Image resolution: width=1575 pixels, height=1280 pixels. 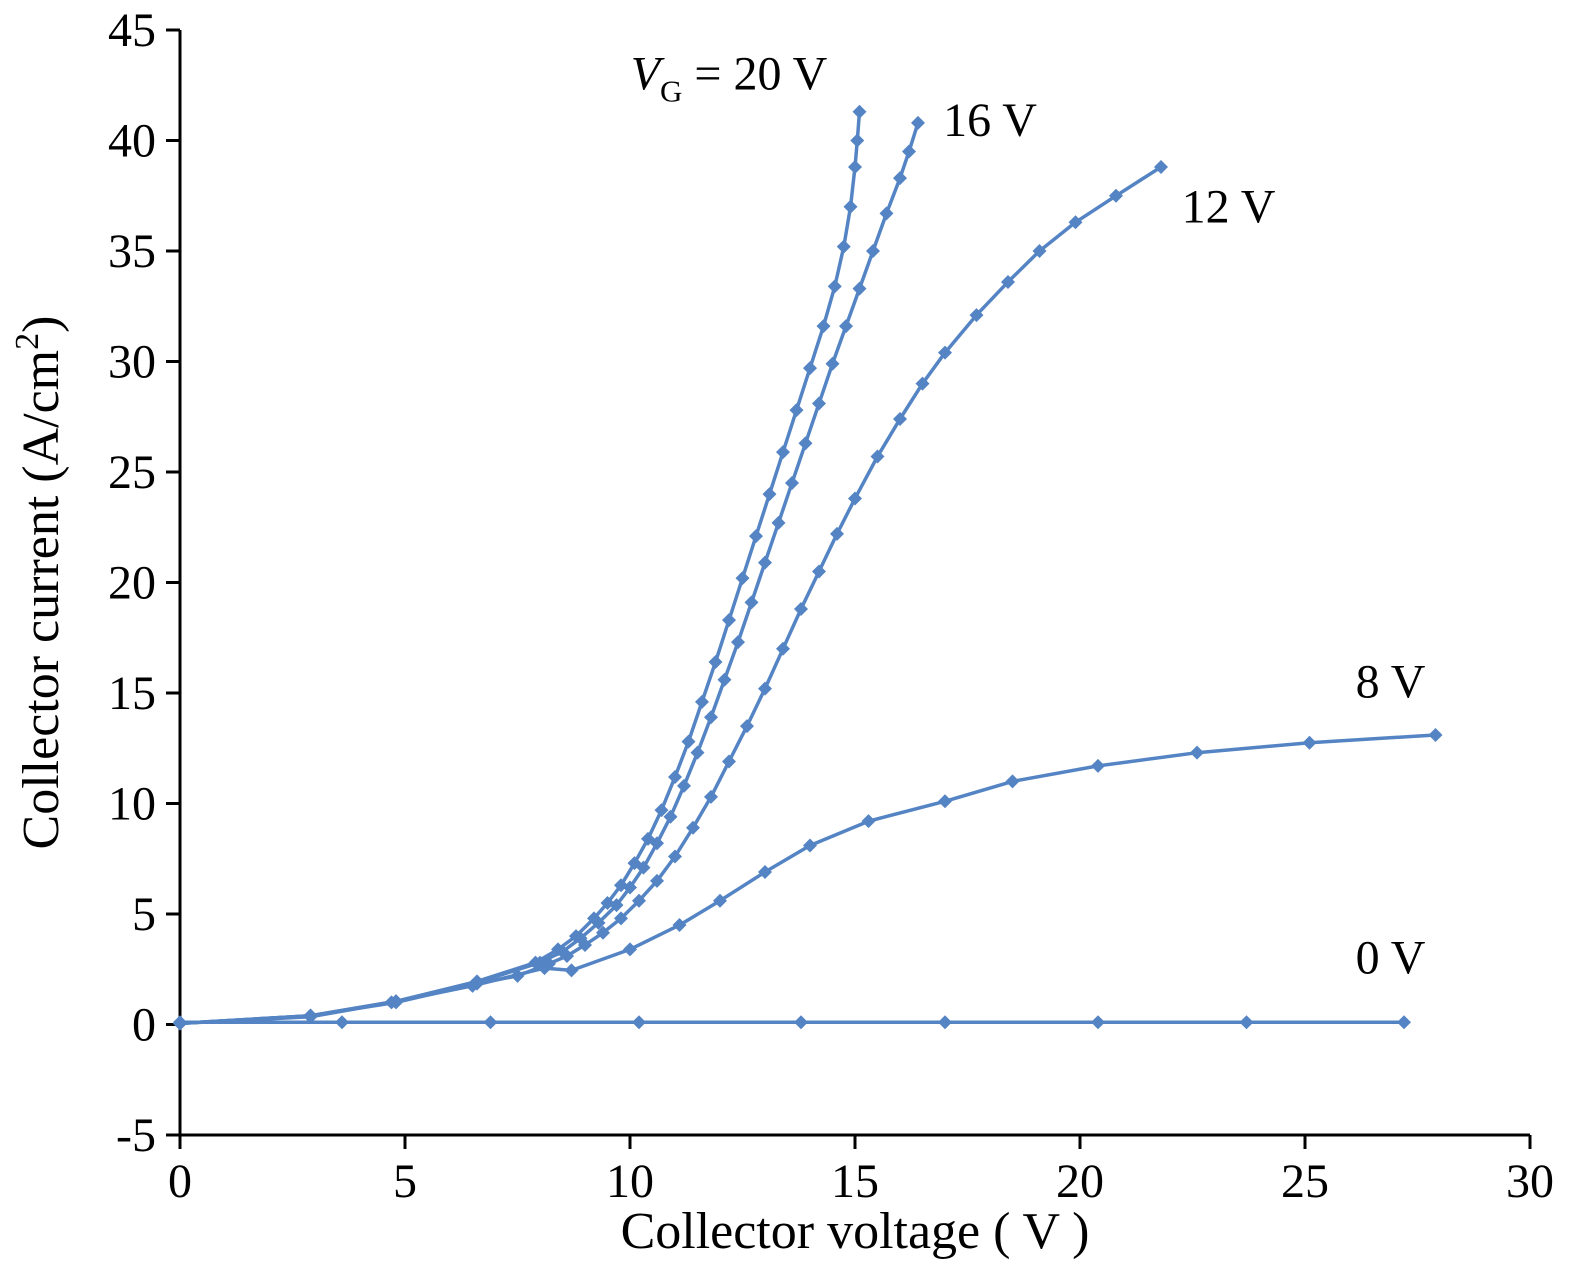 I want to click on x-tick-label: 20, so click(x=1080, y=1181).